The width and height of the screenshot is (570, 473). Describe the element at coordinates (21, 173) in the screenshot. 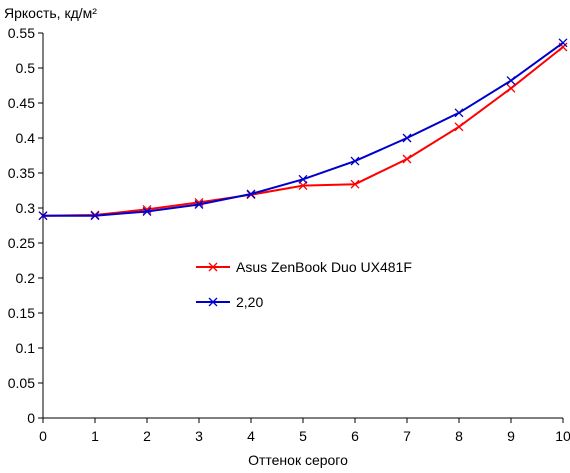

I see `y-tick-label-7: 0.35` at that location.